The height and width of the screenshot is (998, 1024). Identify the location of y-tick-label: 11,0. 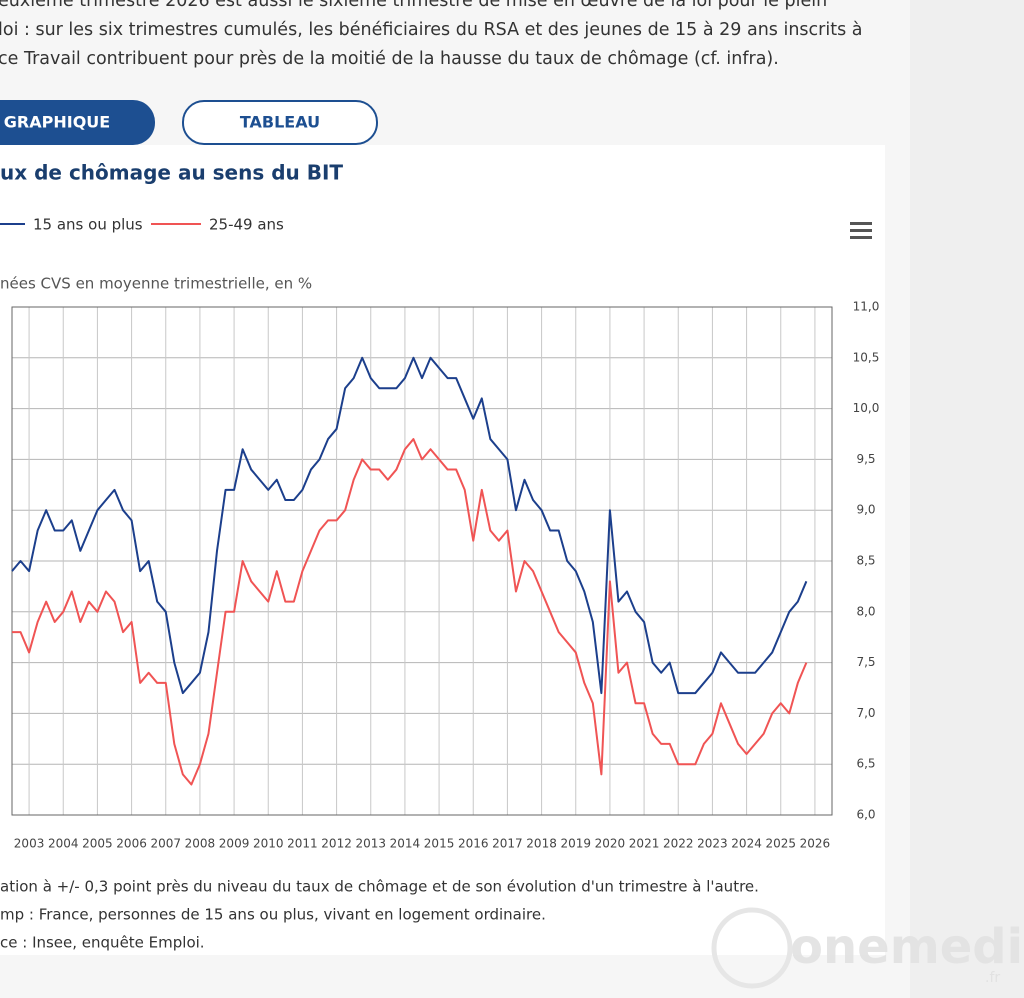
(866, 307).